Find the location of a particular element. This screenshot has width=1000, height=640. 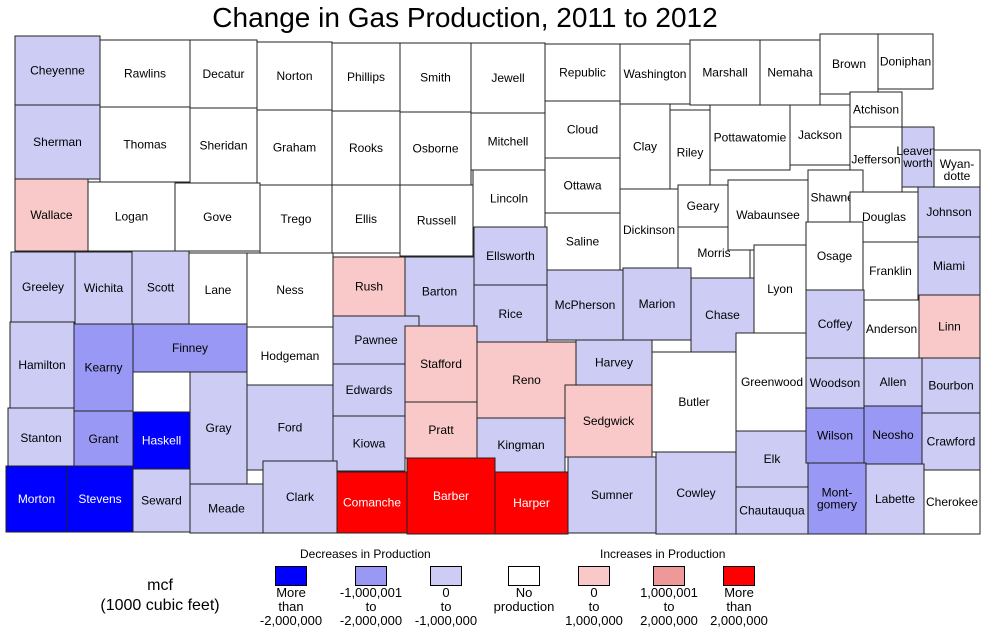

county-rice is located at coordinates (510, 314).